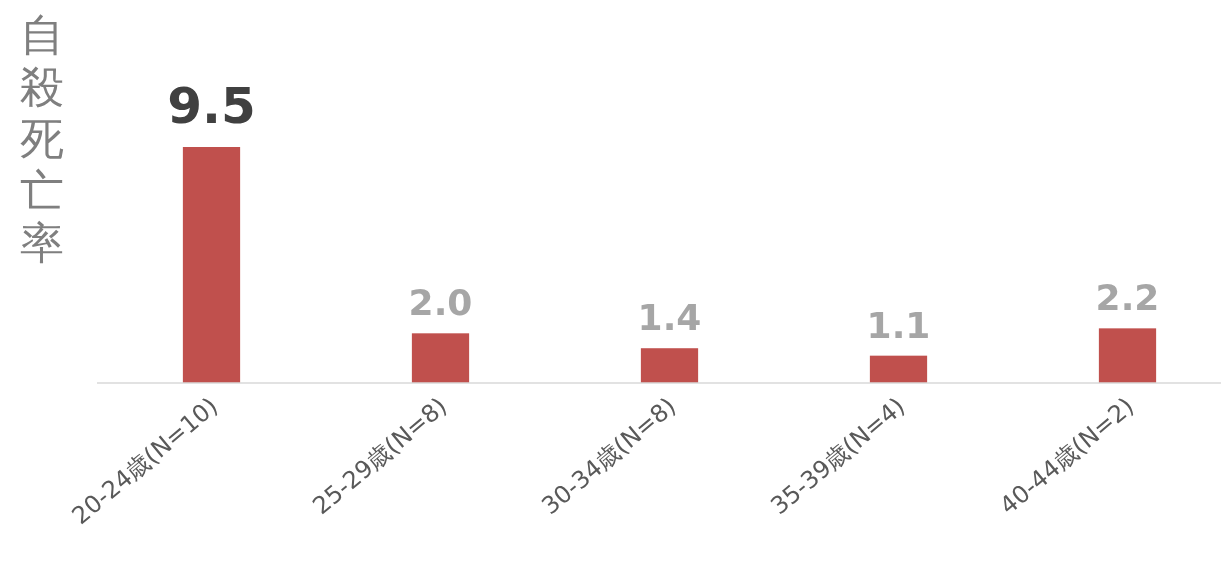  Describe the element at coordinates (42, 138) in the screenshot. I see `y-axis-title: 自殺死亡率` at that location.